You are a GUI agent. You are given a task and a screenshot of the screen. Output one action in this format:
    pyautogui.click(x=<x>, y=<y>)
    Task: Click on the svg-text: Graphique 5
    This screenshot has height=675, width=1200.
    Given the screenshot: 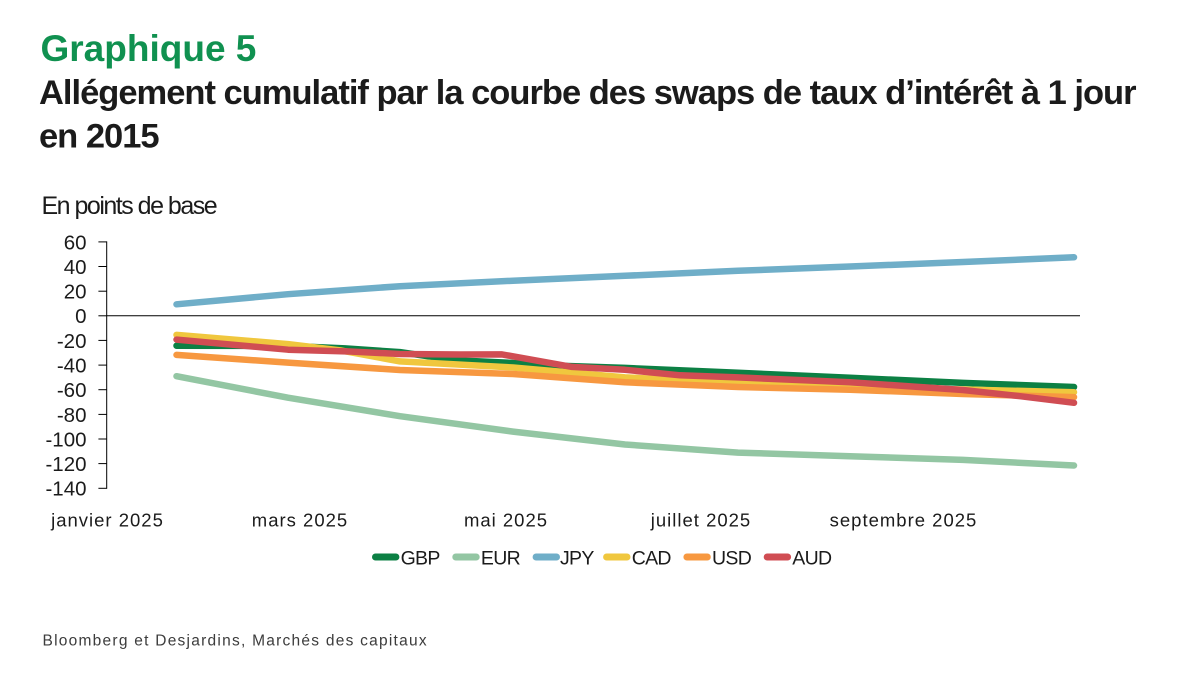 What is the action you would take?
    pyautogui.click(x=149, y=48)
    